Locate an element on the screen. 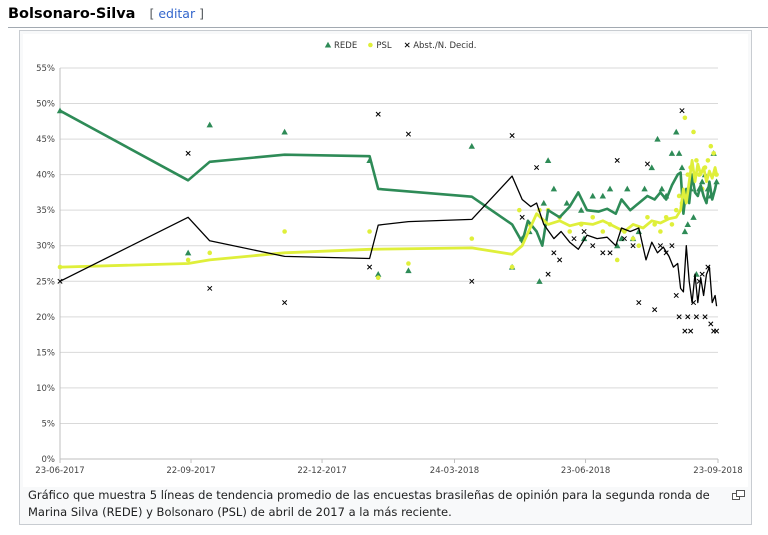 Image resolution: width=768 pixels, height=535 pixels. y-tick-label: 30% is located at coordinates (45, 247).